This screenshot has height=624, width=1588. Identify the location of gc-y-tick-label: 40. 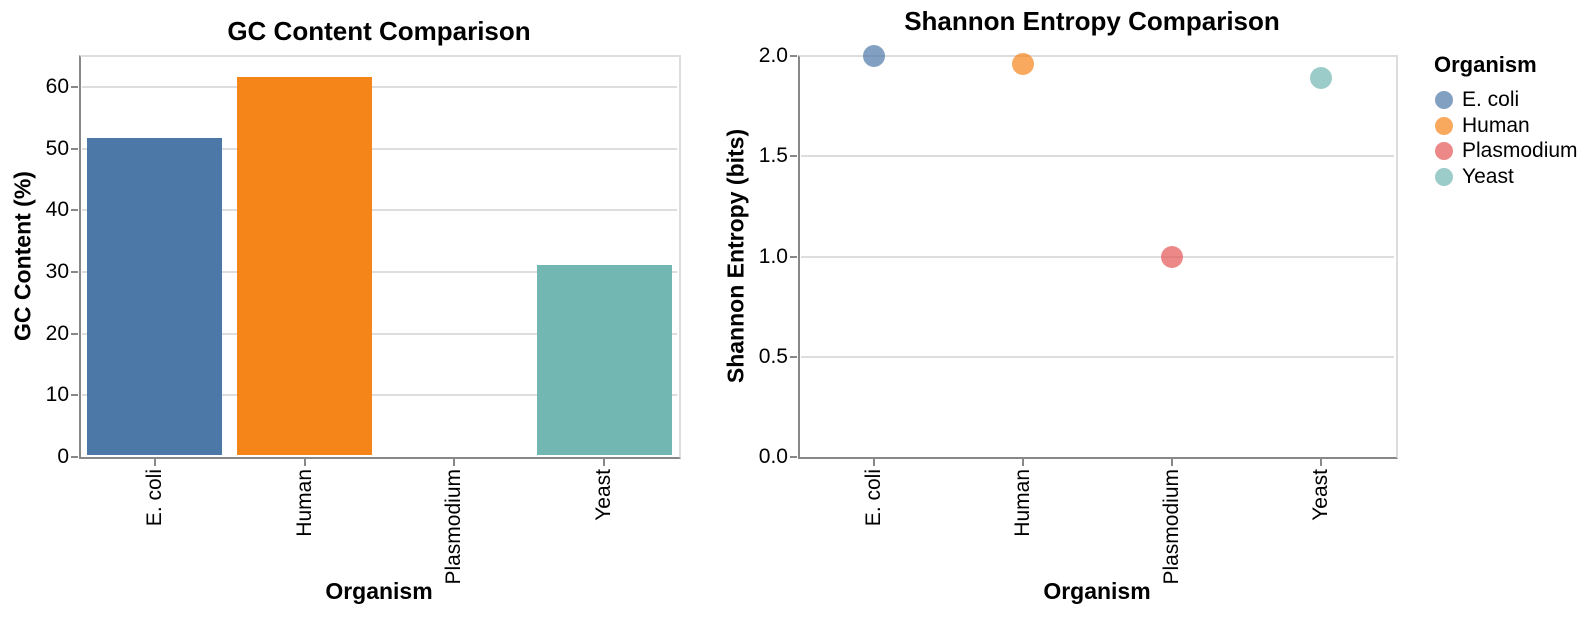
(57, 210).